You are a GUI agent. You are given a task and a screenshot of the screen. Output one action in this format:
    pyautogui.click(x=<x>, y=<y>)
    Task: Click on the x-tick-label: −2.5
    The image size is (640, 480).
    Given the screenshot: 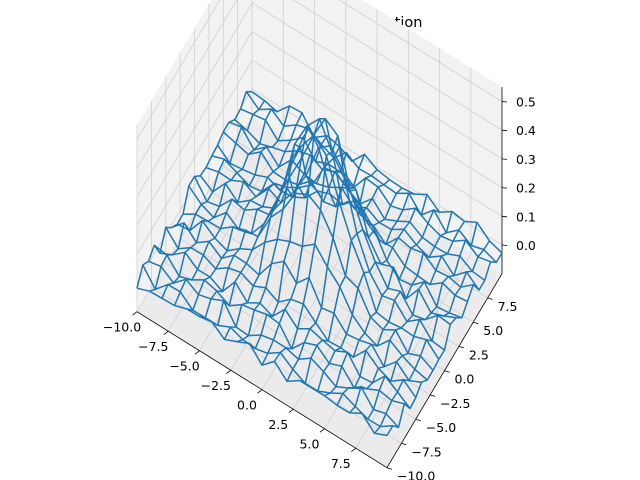 What is the action you would take?
    pyautogui.click(x=216, y=385)
    